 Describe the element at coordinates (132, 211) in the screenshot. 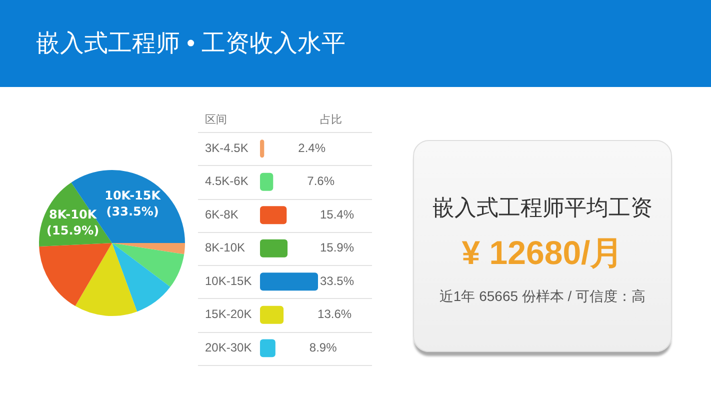

I see `data-label: (33.5%)` at that location.